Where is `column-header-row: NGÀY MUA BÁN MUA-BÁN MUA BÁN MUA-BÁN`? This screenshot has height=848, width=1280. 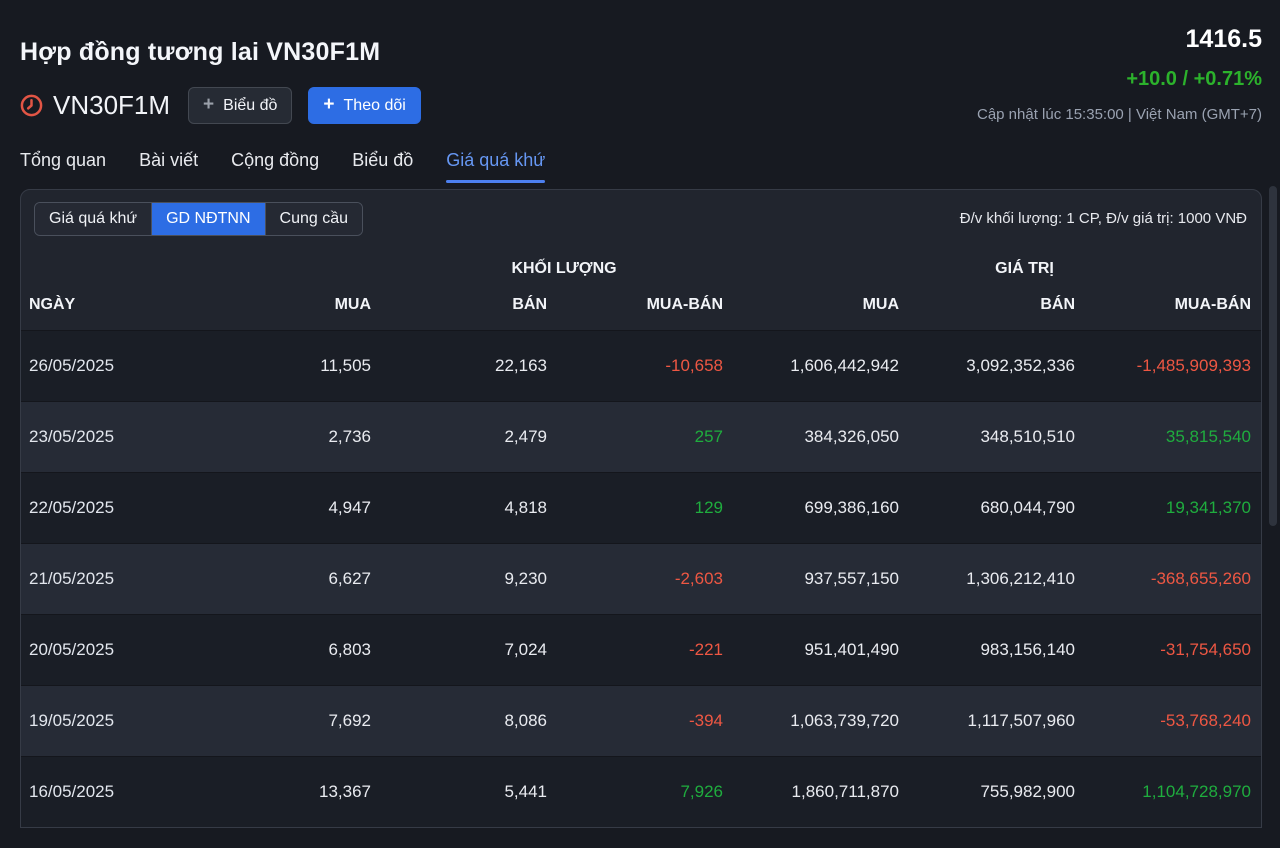
column-header-row: NGÀY MUA BÁN MUA-BÁN MUA BÁN MUA-BÁN is located at coordinates (641, 309).